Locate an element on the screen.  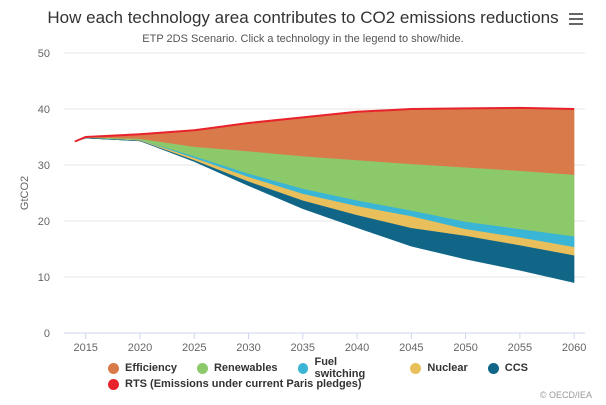
x-tick-label: 2050 is located at coordinates (465, 348).